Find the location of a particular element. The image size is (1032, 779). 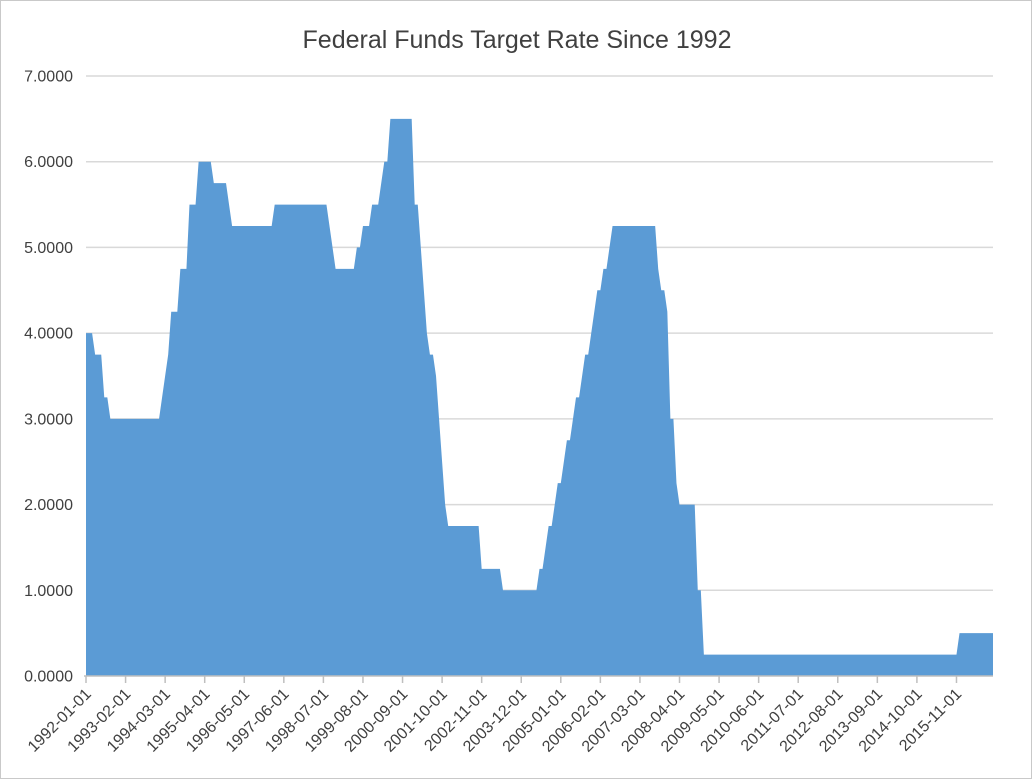

y-tick-label: 3.0000 is located at coordinates (48, 419).